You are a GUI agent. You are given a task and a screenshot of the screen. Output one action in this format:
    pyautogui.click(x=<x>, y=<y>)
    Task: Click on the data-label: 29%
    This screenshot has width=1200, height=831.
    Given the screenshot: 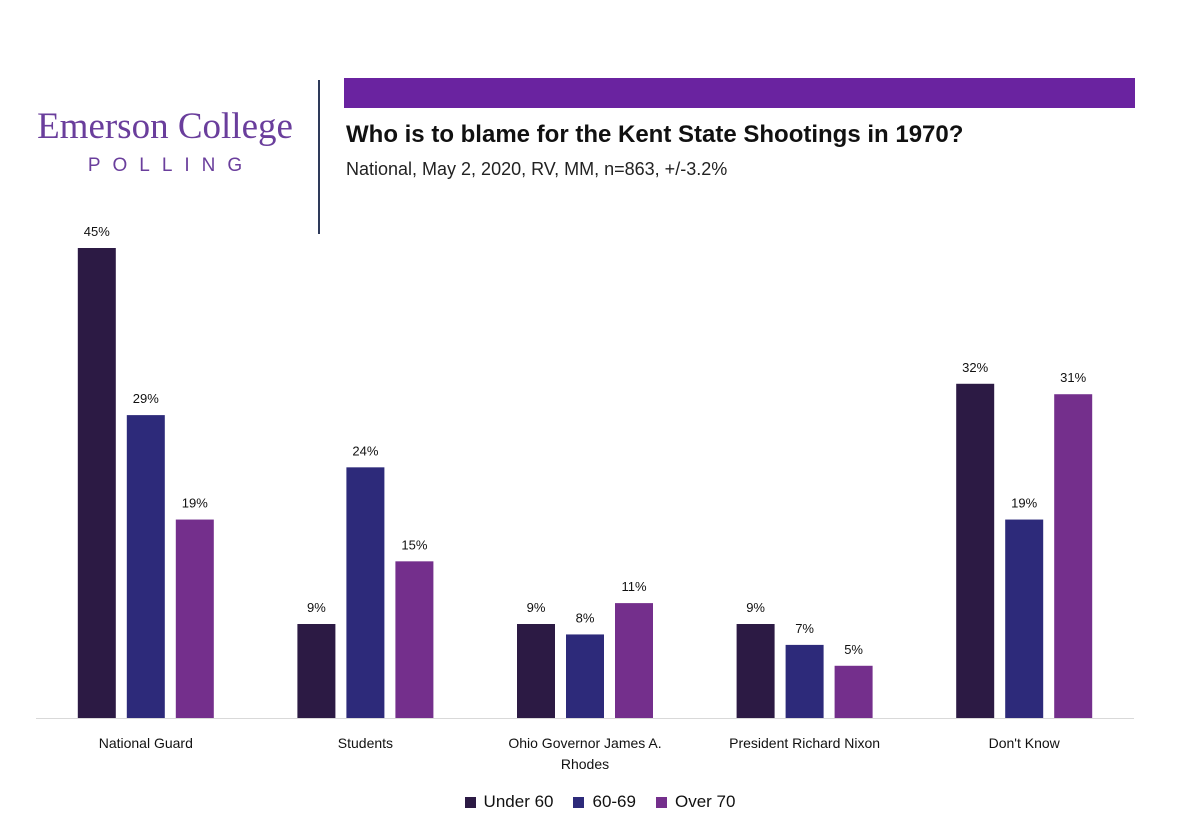 What is the action you would take?
    pyautogui.click(x=146, y=398)
    